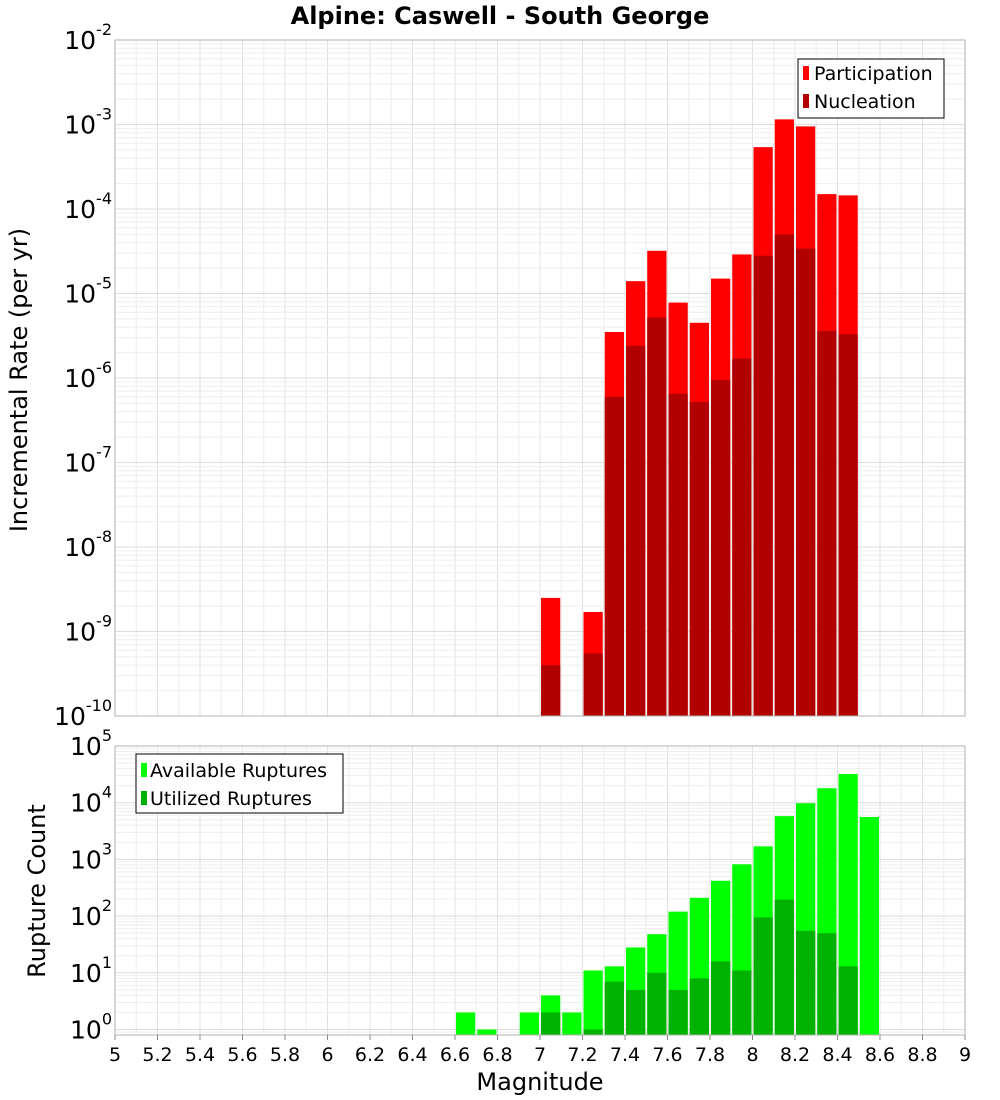  Describe the element at coordinates (710, 1055) in the screenshot. I see `x-tick-label: 7.8` at that location.